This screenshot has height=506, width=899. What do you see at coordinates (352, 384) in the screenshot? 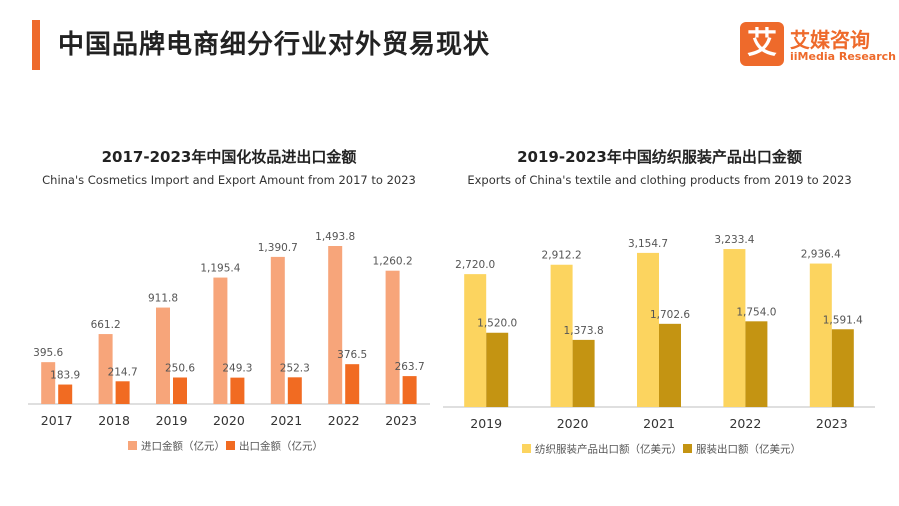
I see `cosmetics-bar-b-2022` at bounding box center [352, 384].